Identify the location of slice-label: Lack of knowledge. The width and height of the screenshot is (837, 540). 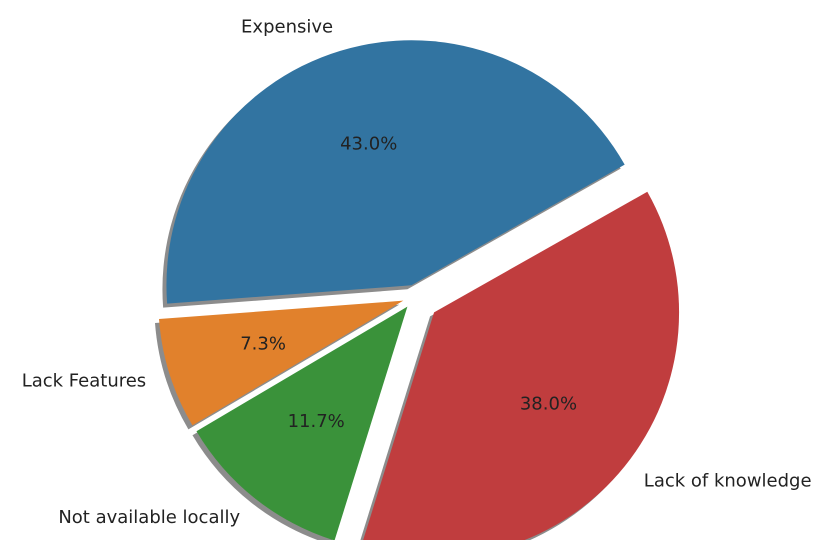
(728, 481).